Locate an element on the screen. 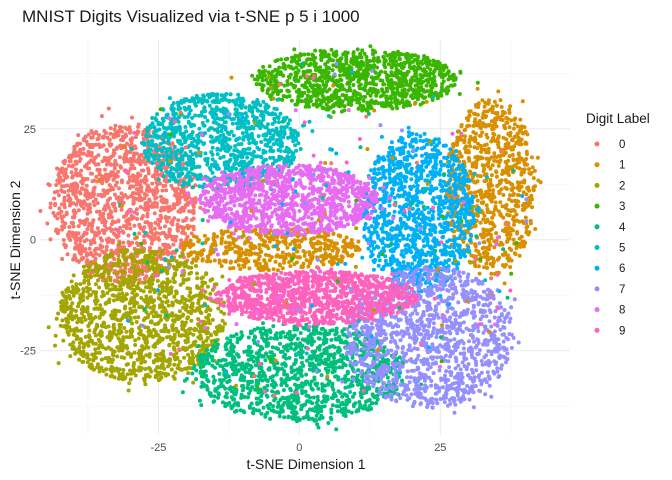 This screenshot has height=480, width=672. legend-label: 8 is located at coordinates (622, 311).